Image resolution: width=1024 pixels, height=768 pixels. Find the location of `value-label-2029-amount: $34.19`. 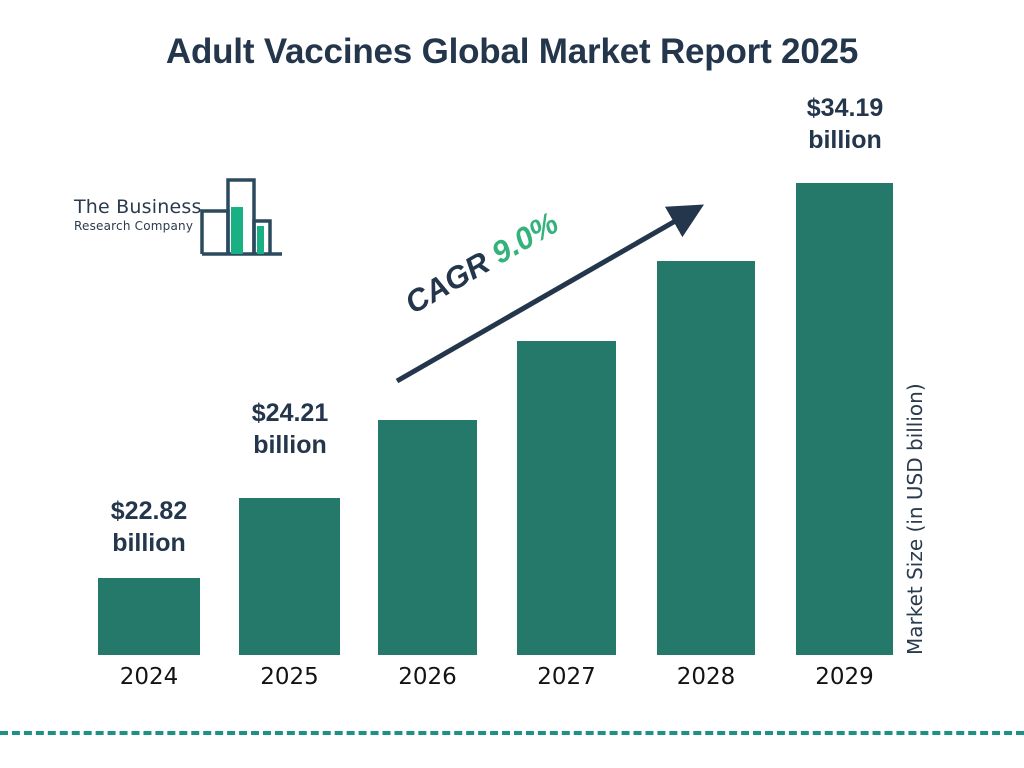

value-label-2029-amount: $34.19 is located at coordinates (845, 108).